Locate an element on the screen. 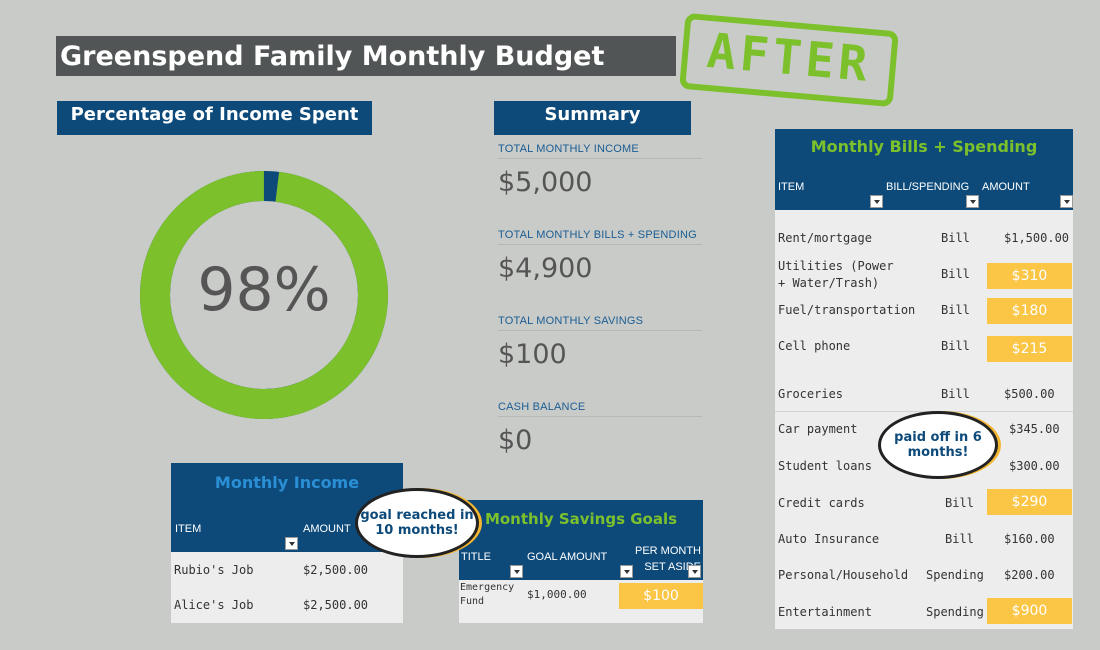 The height and width of the screenshot is (650, 1100). row-amount: $345.00 is located at coordinates (1034, 429).